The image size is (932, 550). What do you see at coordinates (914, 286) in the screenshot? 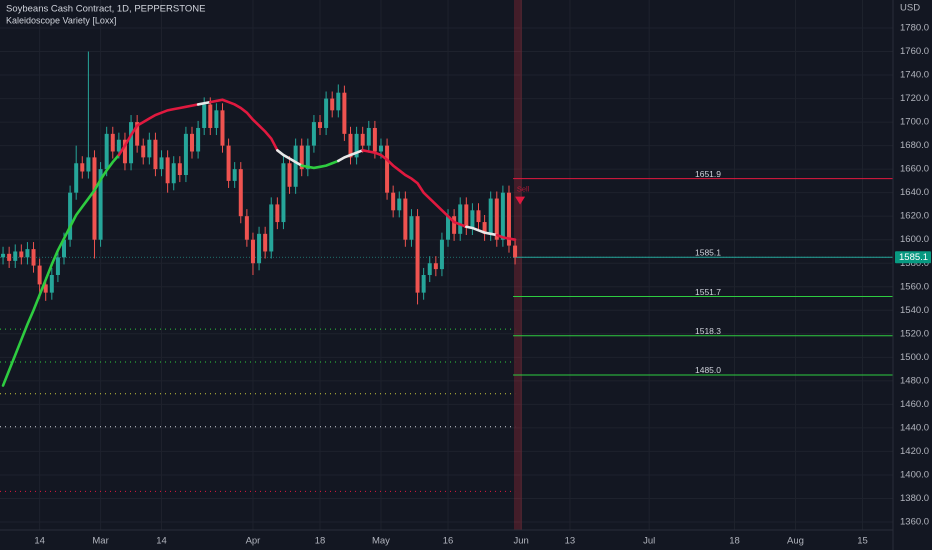
I see `y-tick-label: 1560.0` at bounding box center [914, 286].